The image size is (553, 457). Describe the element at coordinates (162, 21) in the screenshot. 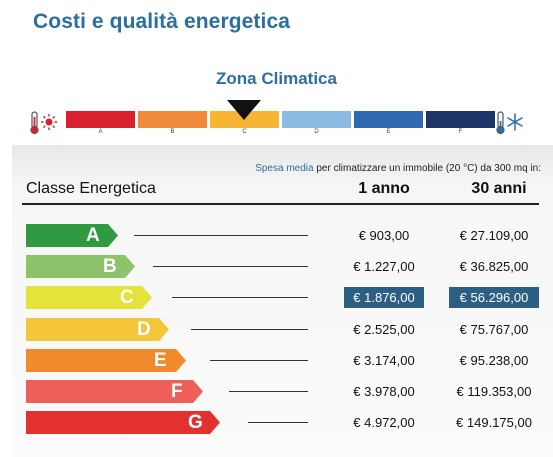

I see `page-title: Costi e qualità energetica` at that location.